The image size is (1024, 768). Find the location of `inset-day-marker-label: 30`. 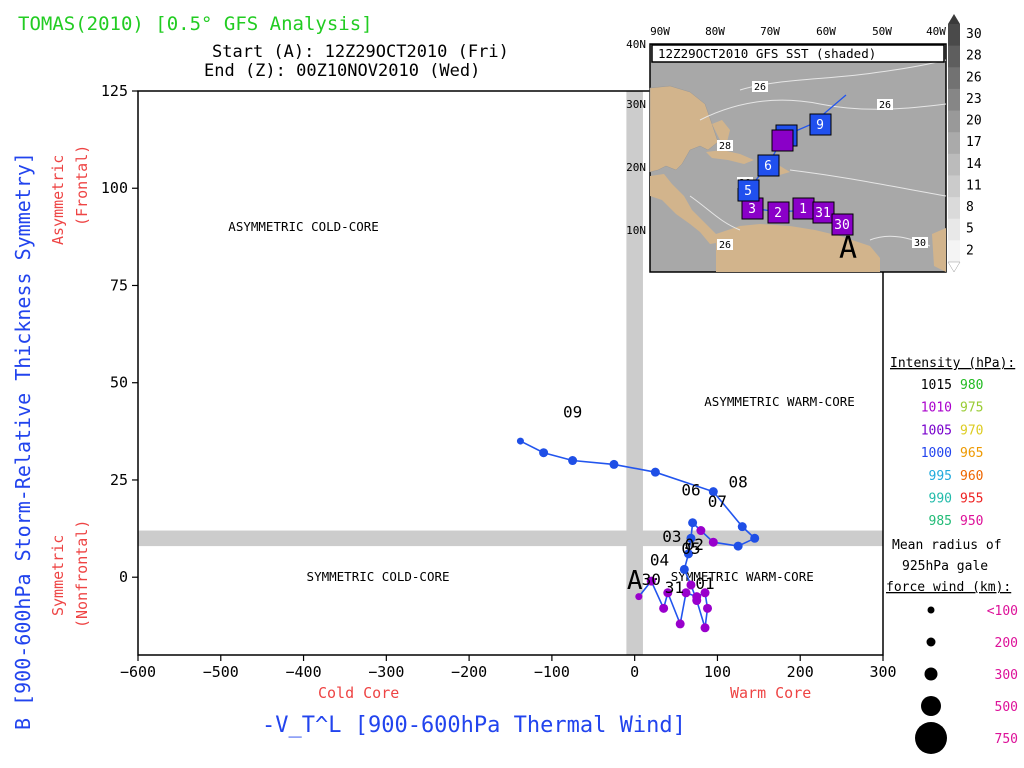

inset-day-marker-label: 30 is located at coordinates (842, 225).